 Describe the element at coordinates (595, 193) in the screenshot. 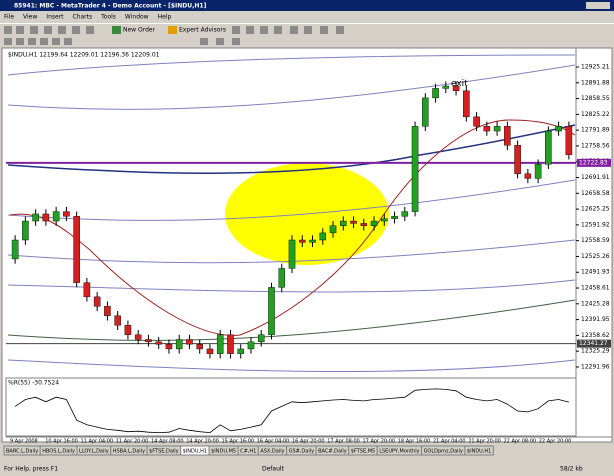

I see `y-tick-label: 12658.58` at that location.